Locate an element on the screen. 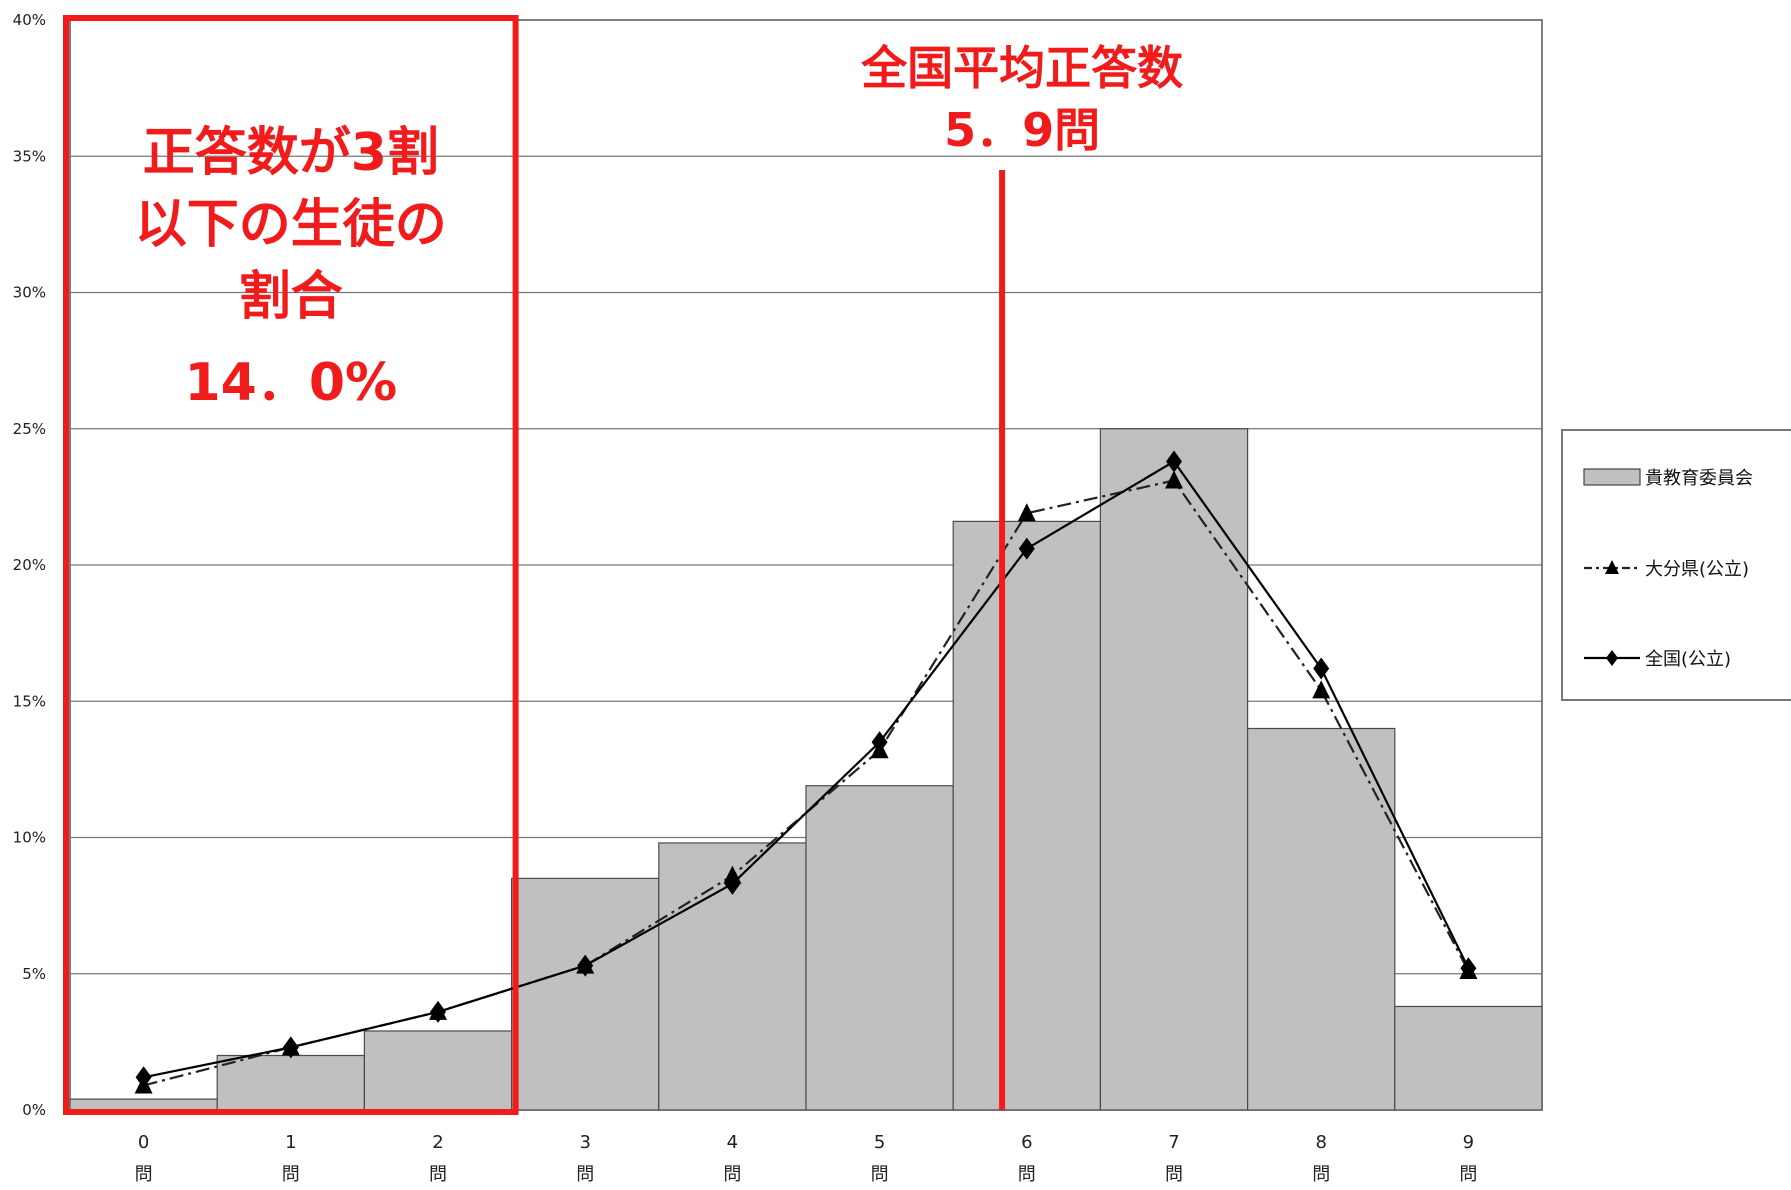  x-tick-label: 4 is located at coordinates (732, 1142).